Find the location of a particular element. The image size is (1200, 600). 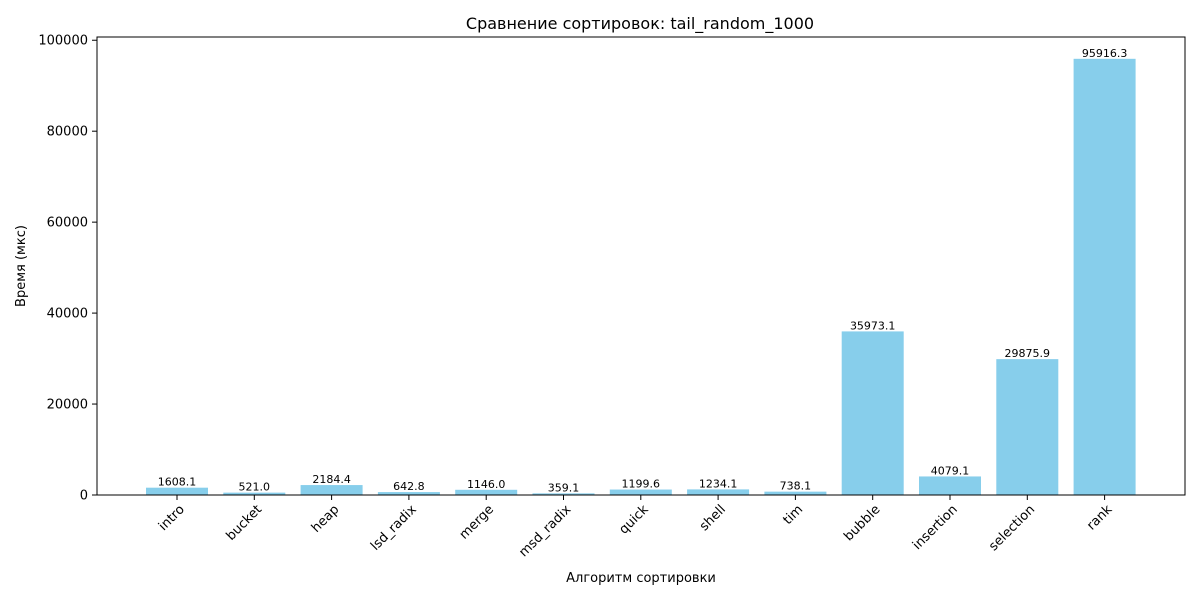

x-tick-label: rank is located at coordinates (1100, 518).